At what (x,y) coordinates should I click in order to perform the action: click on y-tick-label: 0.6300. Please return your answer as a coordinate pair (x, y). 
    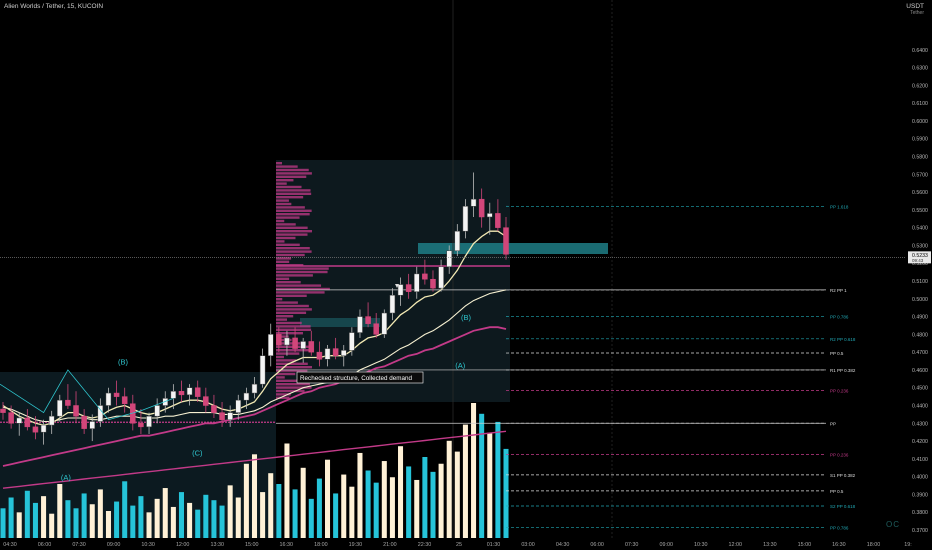
    Looking at the image, I should click on (920, 69).